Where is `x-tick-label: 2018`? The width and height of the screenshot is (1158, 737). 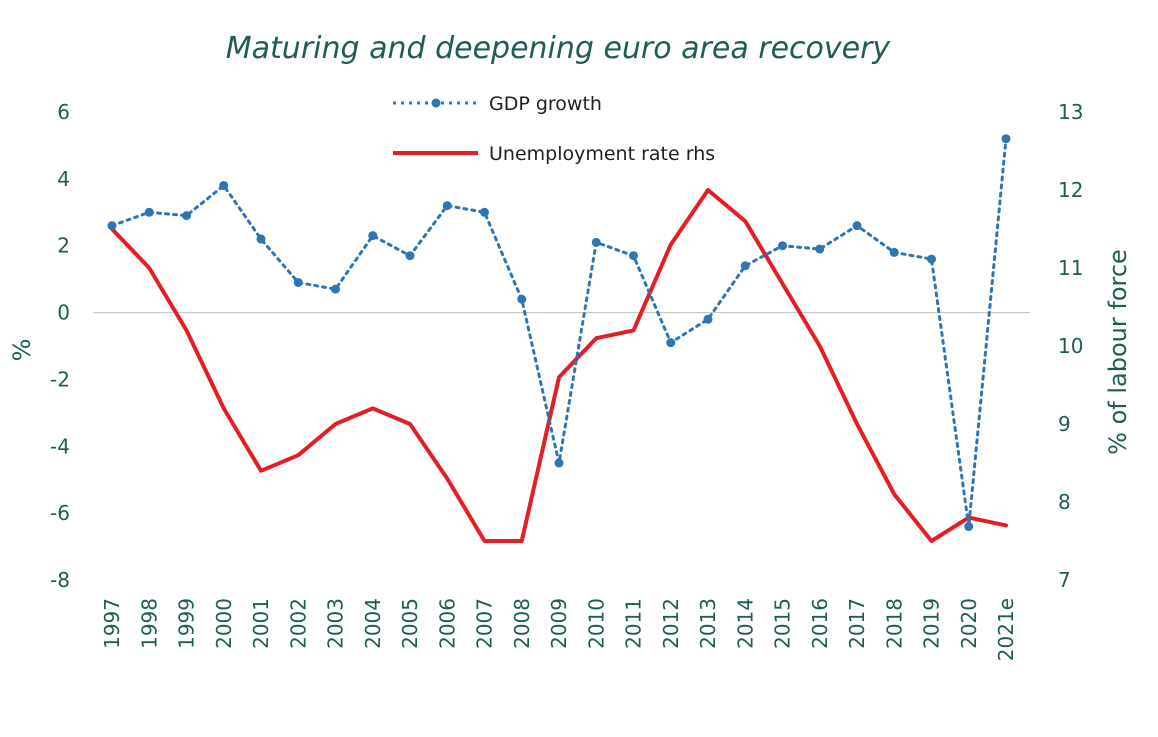
x-tick-label: 2018 is located at coordinates (894, 623).